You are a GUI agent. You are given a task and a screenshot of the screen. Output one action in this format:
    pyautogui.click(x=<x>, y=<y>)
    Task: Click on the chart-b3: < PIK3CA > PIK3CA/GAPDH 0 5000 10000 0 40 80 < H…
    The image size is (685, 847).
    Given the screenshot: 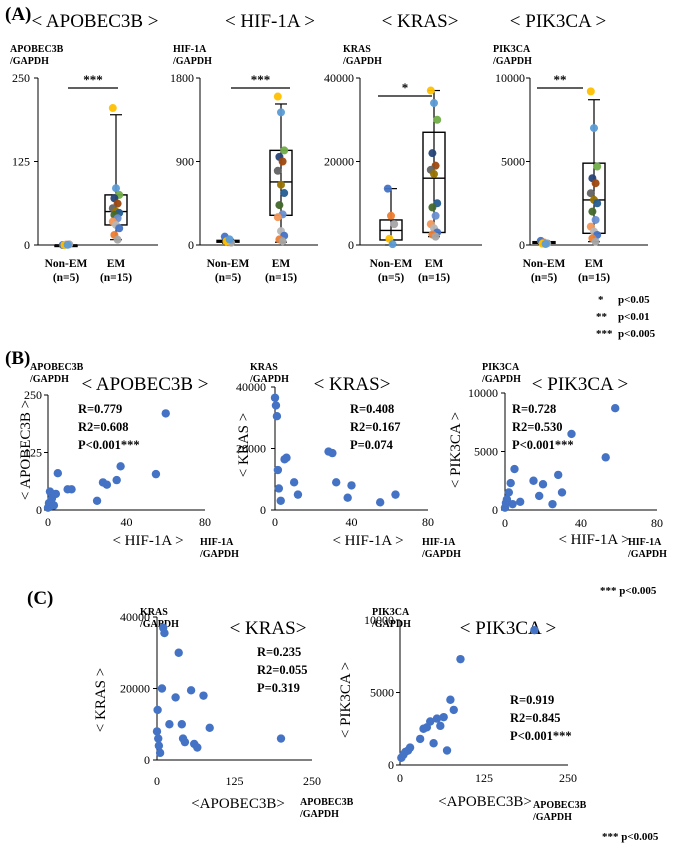 What is the action you would take?
    pyautogui.click(x=557, y=461)
    